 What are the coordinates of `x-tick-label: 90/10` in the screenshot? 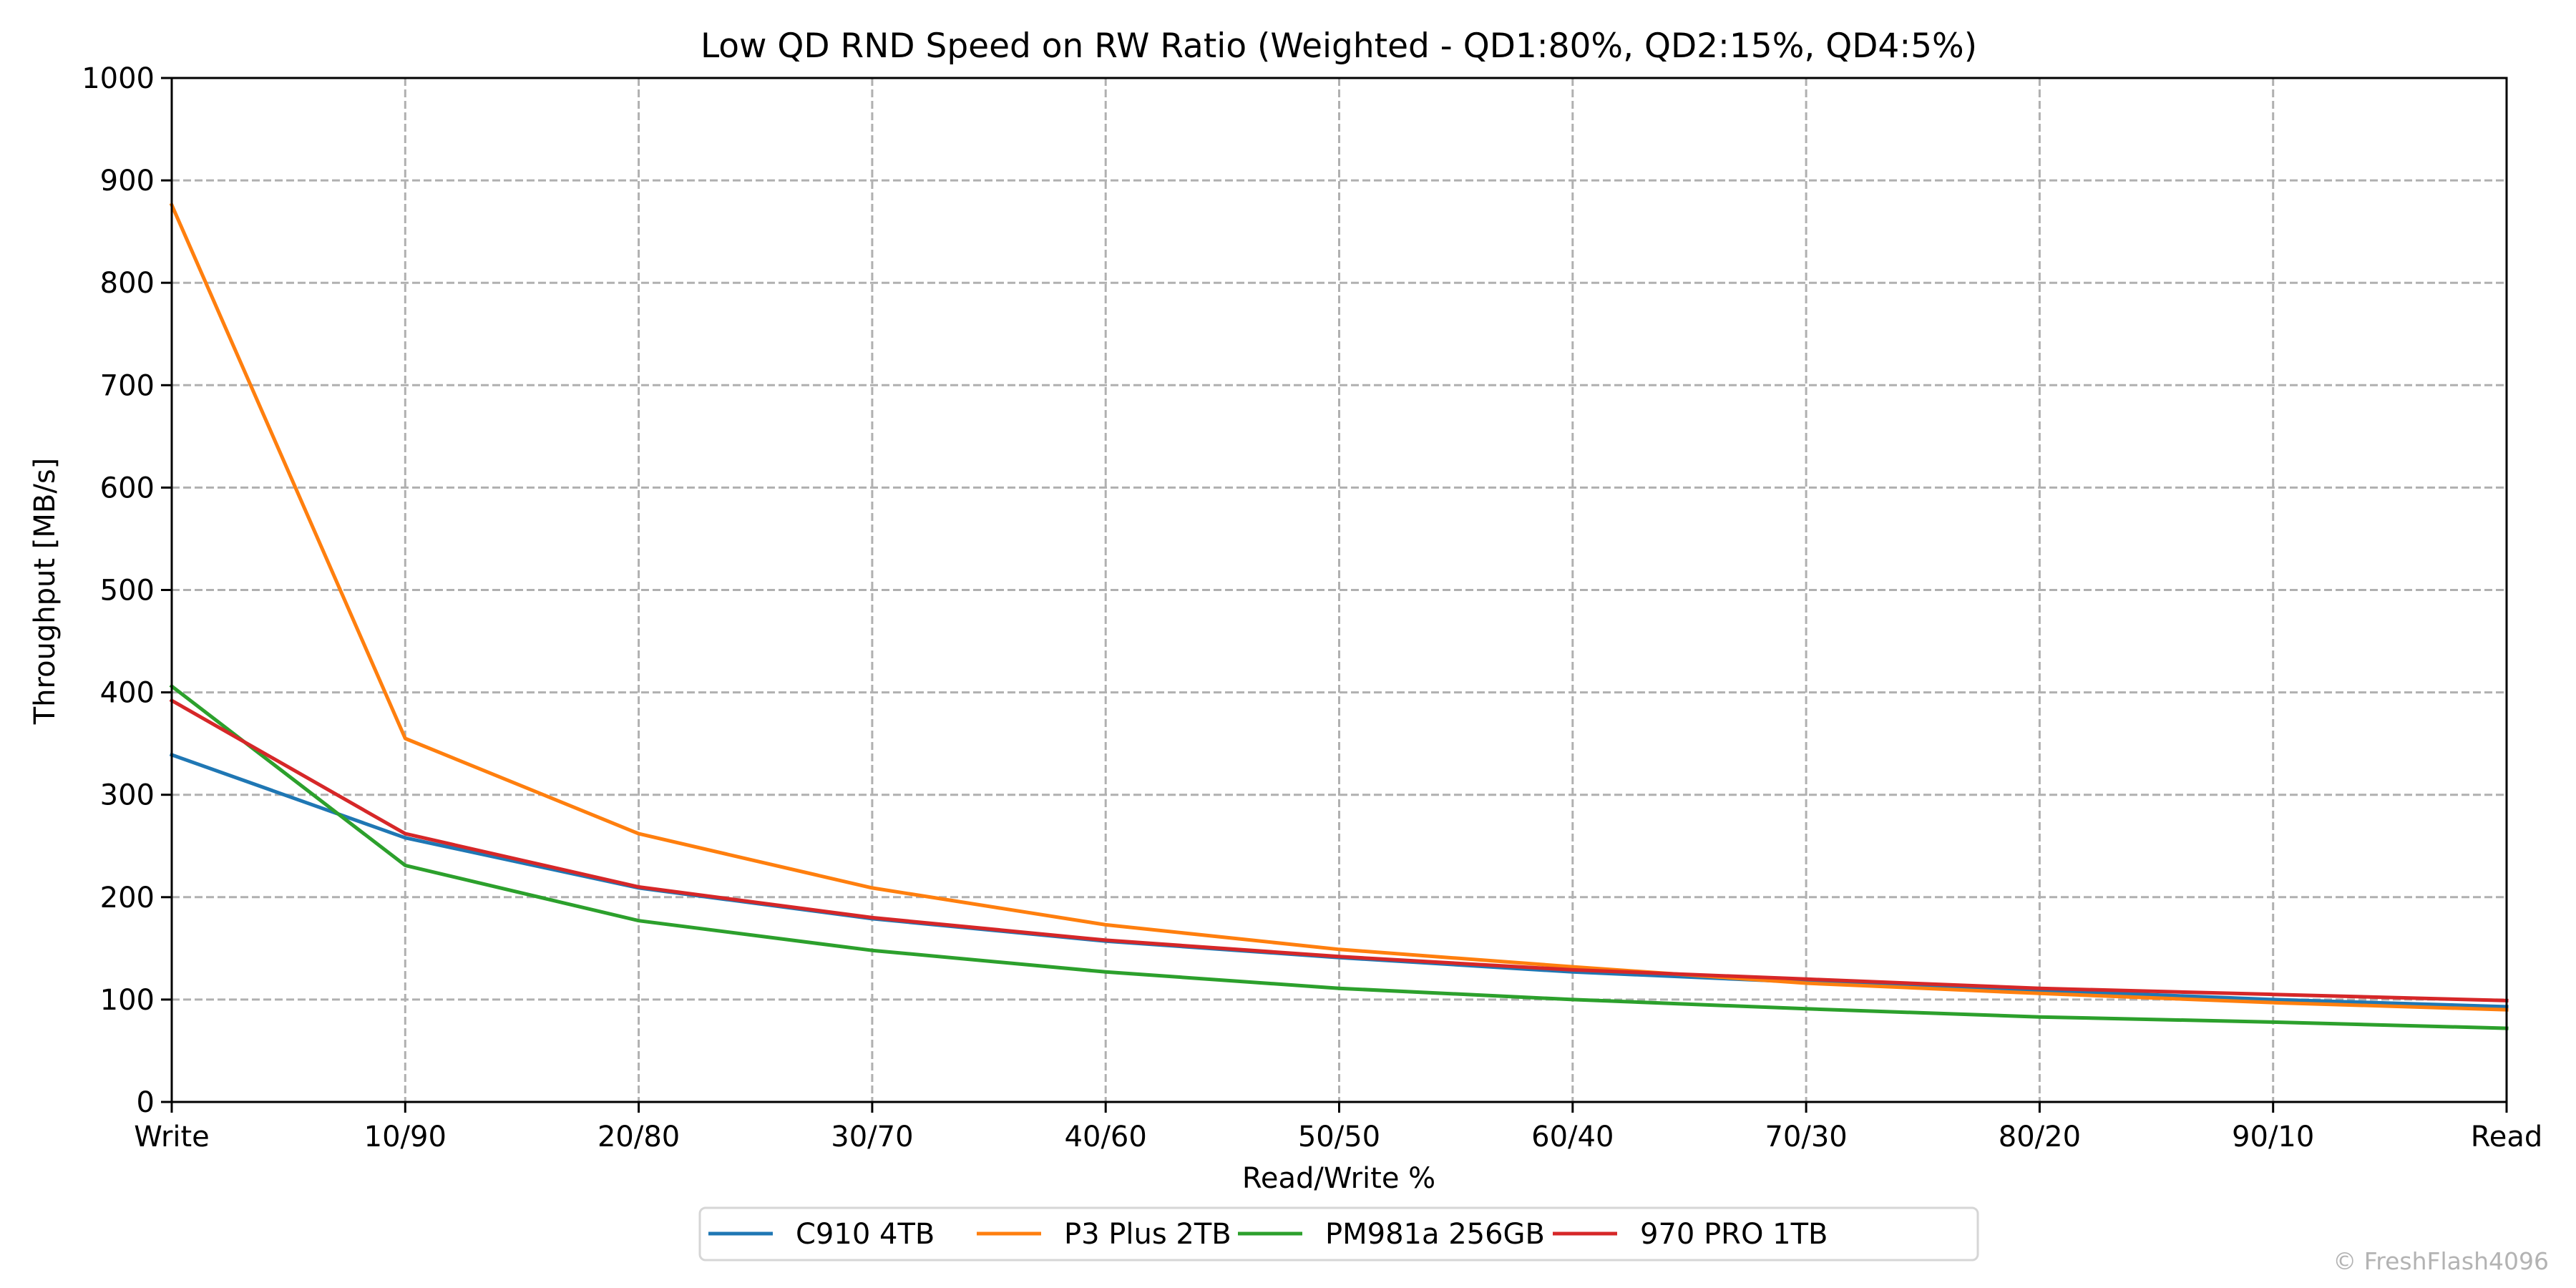 It's located at (2273, 1137).